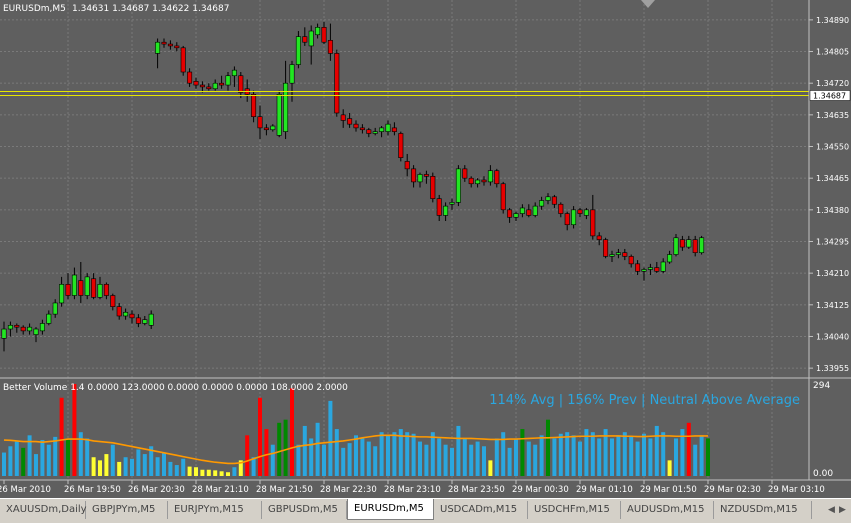  I want to click on chart-shift-marker-icon, so click(648, 4).